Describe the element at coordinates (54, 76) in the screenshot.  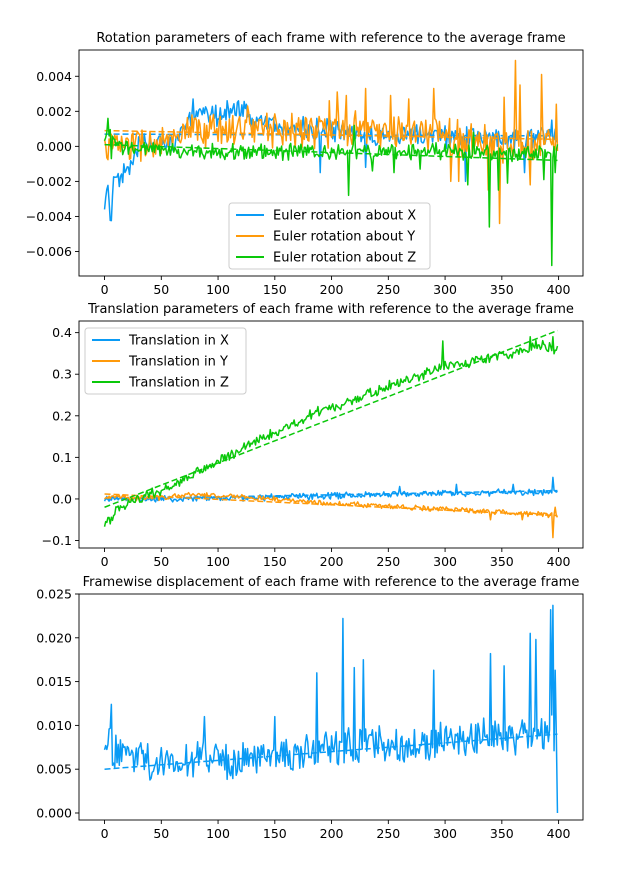
I see `y-tick-label: 0.004` at that location.